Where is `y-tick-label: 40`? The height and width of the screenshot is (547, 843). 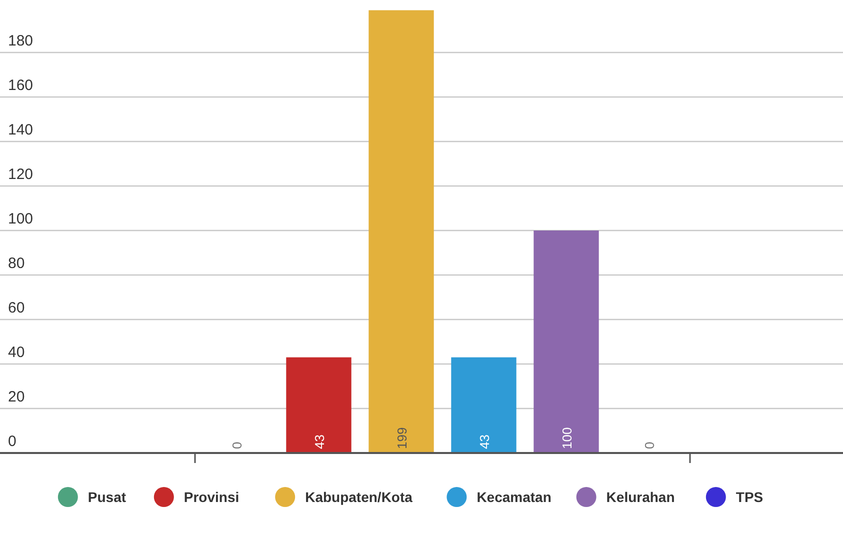
y-tick-label: 40 is located at coordinates (16, 352).